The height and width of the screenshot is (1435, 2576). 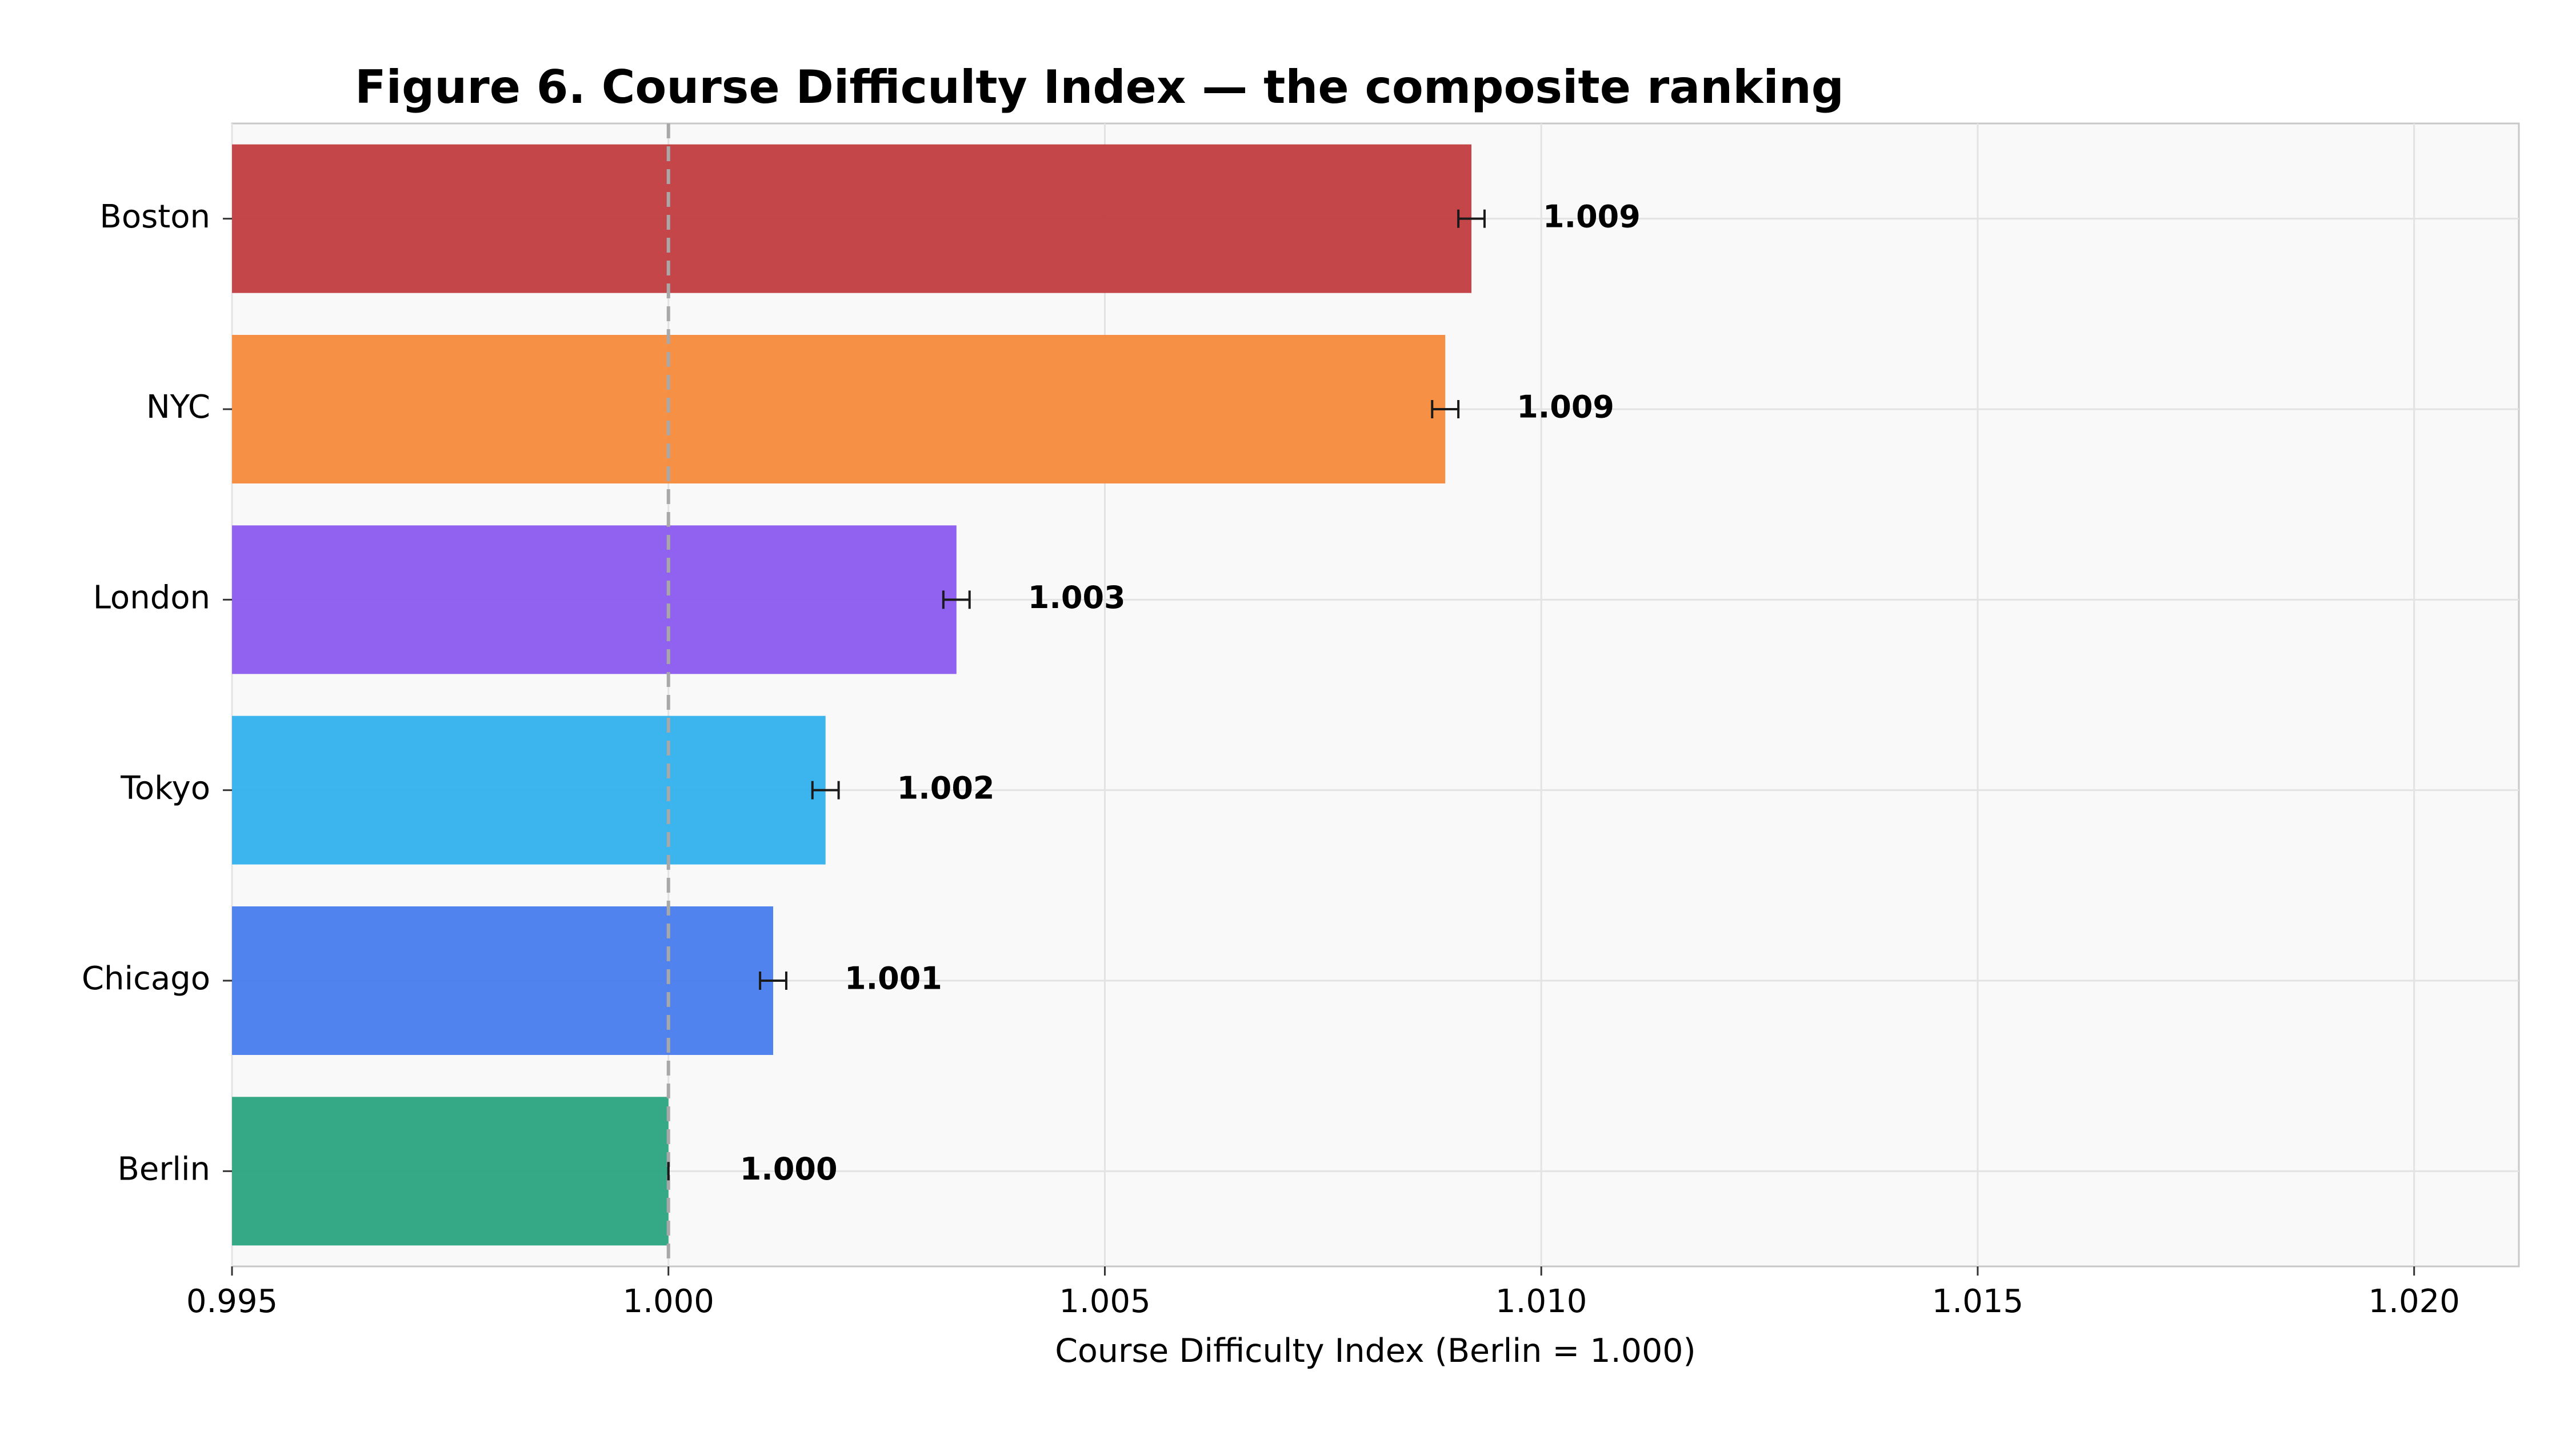 I want to click on y-tick-label: London, so click(x=151, y=597).